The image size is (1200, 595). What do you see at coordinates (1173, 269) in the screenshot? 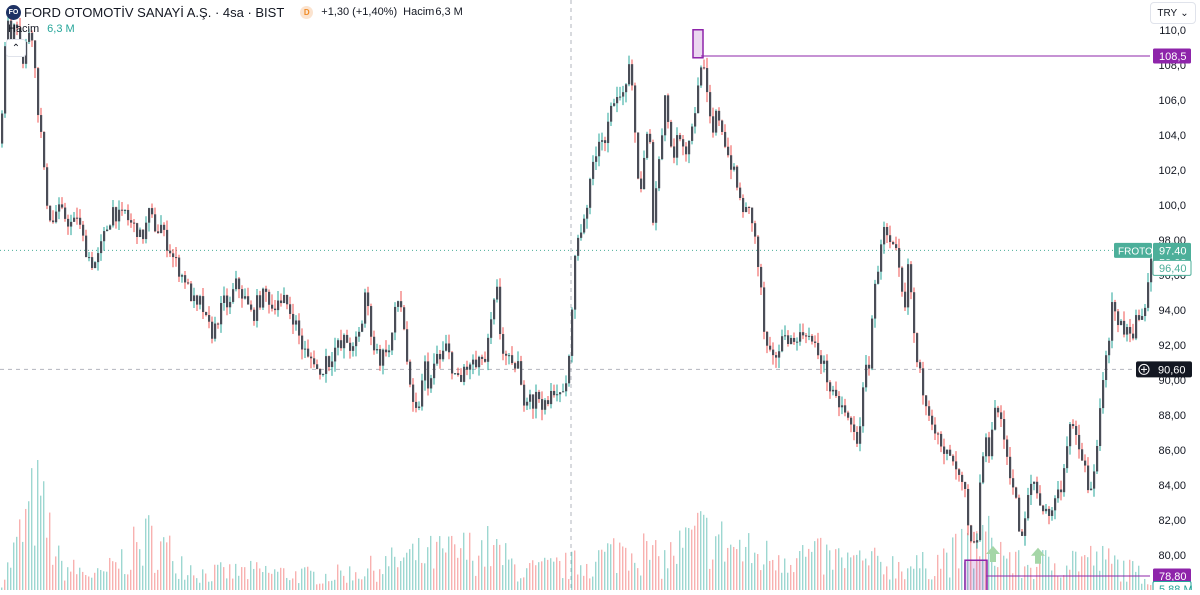
I see `prev-close-label-text: 96,40` at bounding box center [1173, 269].